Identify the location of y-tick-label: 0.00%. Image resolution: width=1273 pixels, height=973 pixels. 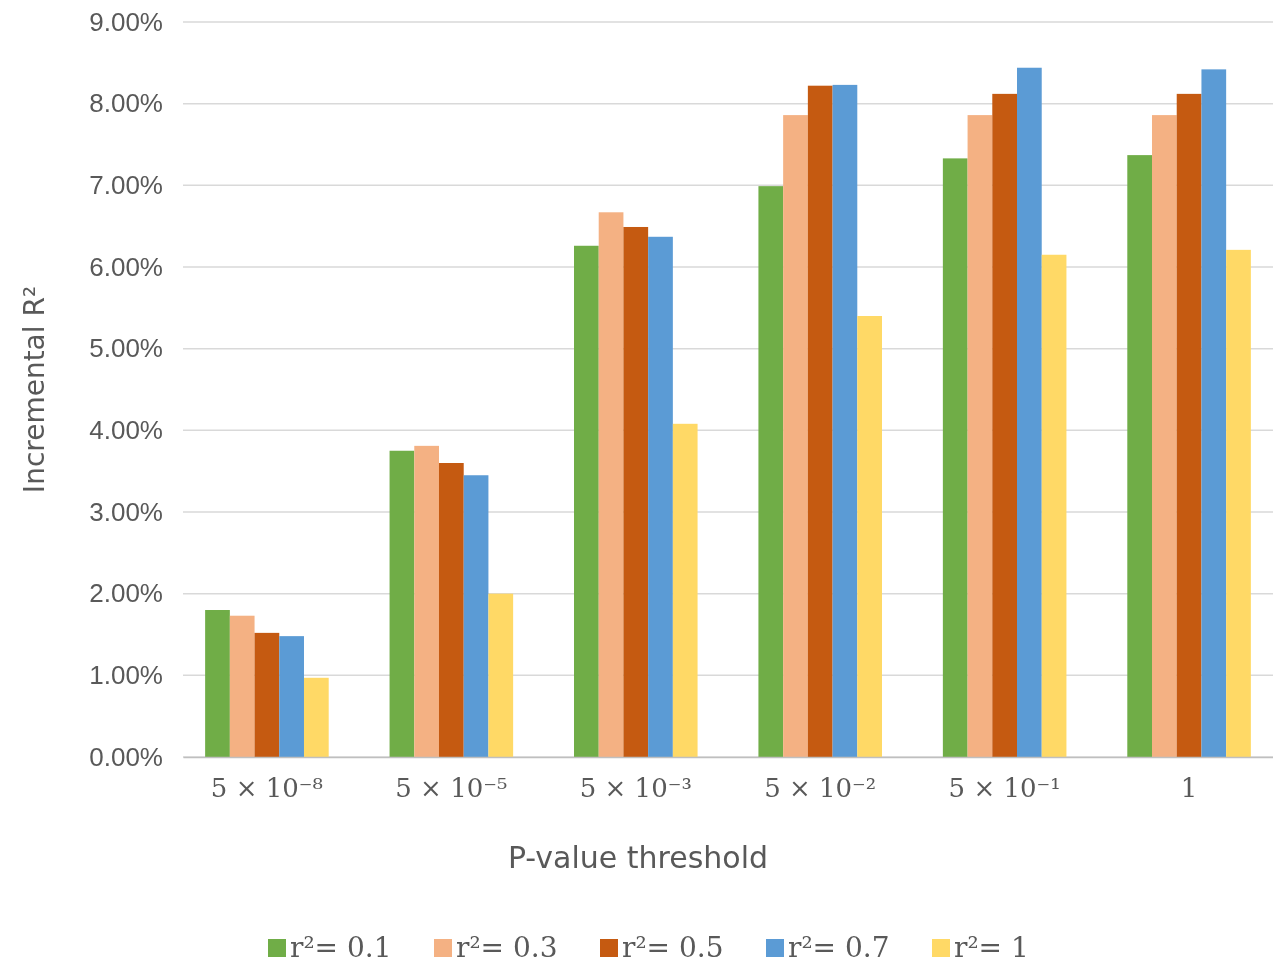
(126, 756).